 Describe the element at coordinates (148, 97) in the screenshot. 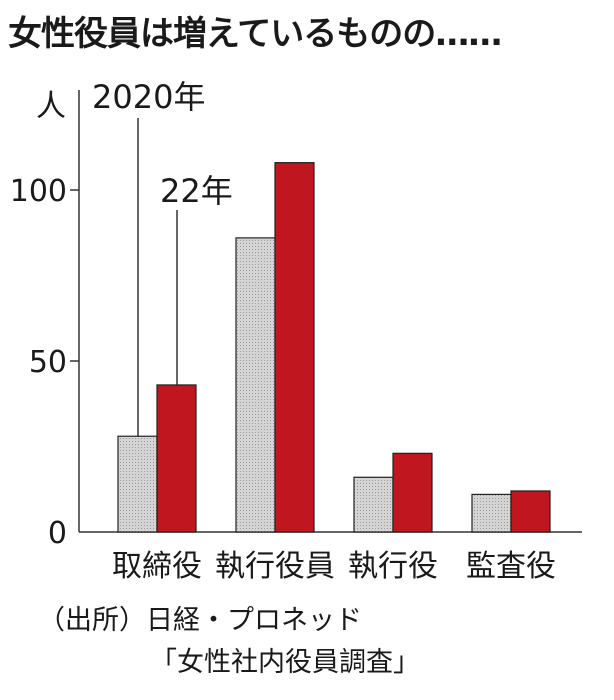

I see `legend-label-2020: 2020年` at that location.